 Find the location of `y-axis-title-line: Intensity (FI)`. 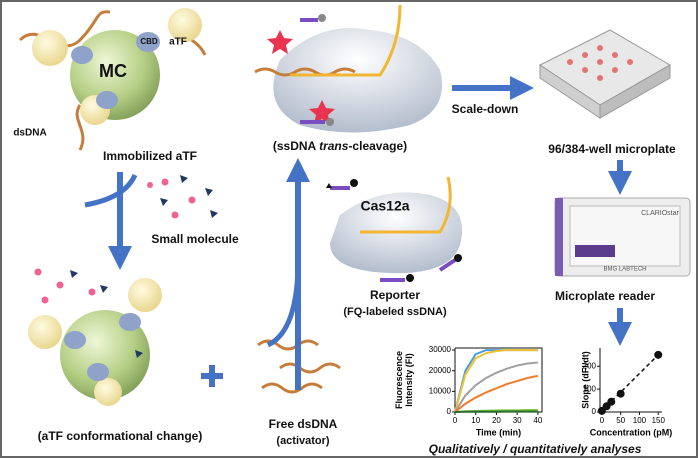

y-axis-title-line: Intensity (FI) is located at coordinates (409, 380).